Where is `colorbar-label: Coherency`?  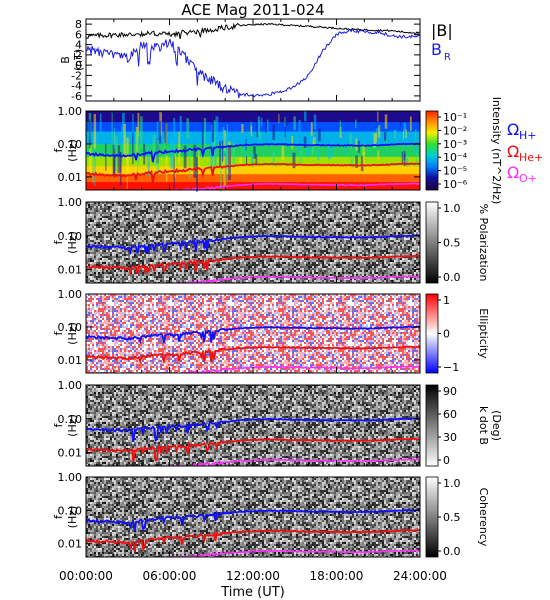 colorbar-label: Coherency is located at coordinates (483, 517).